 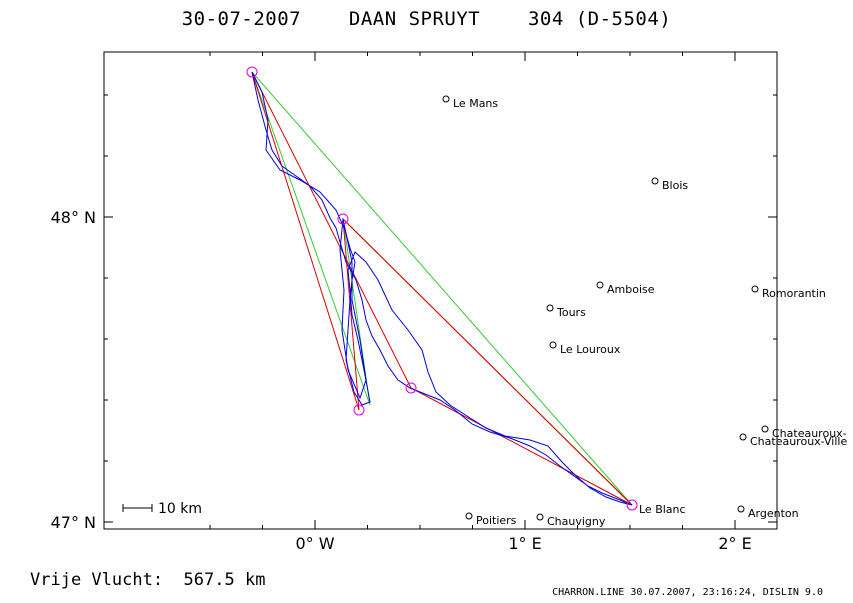 I want to click on town-label: Chateauroux-Ville, so click(x=798, y=441).